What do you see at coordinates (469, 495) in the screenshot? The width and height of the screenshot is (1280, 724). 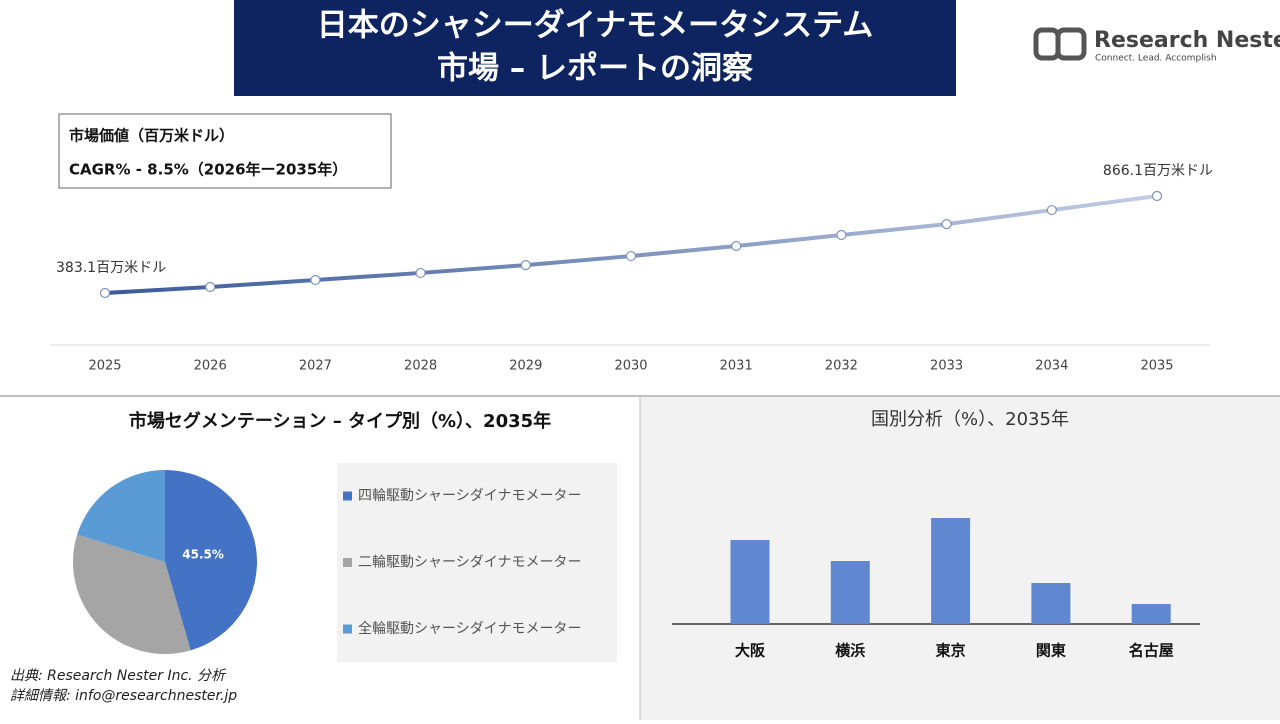 I see `legend-label: 四輪駆動シャーシダイナモメーター` at bounding box center [469, 495].